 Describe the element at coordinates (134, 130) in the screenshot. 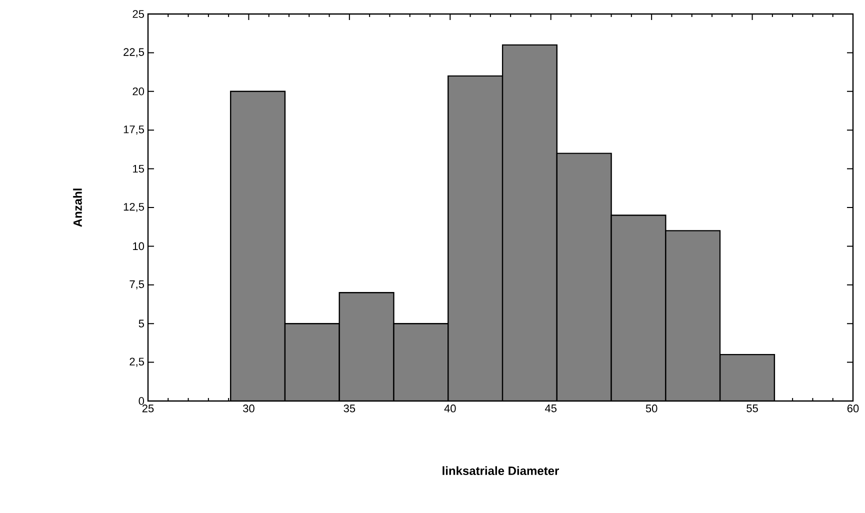

I see `y-tick-label: 17,5` at that location.